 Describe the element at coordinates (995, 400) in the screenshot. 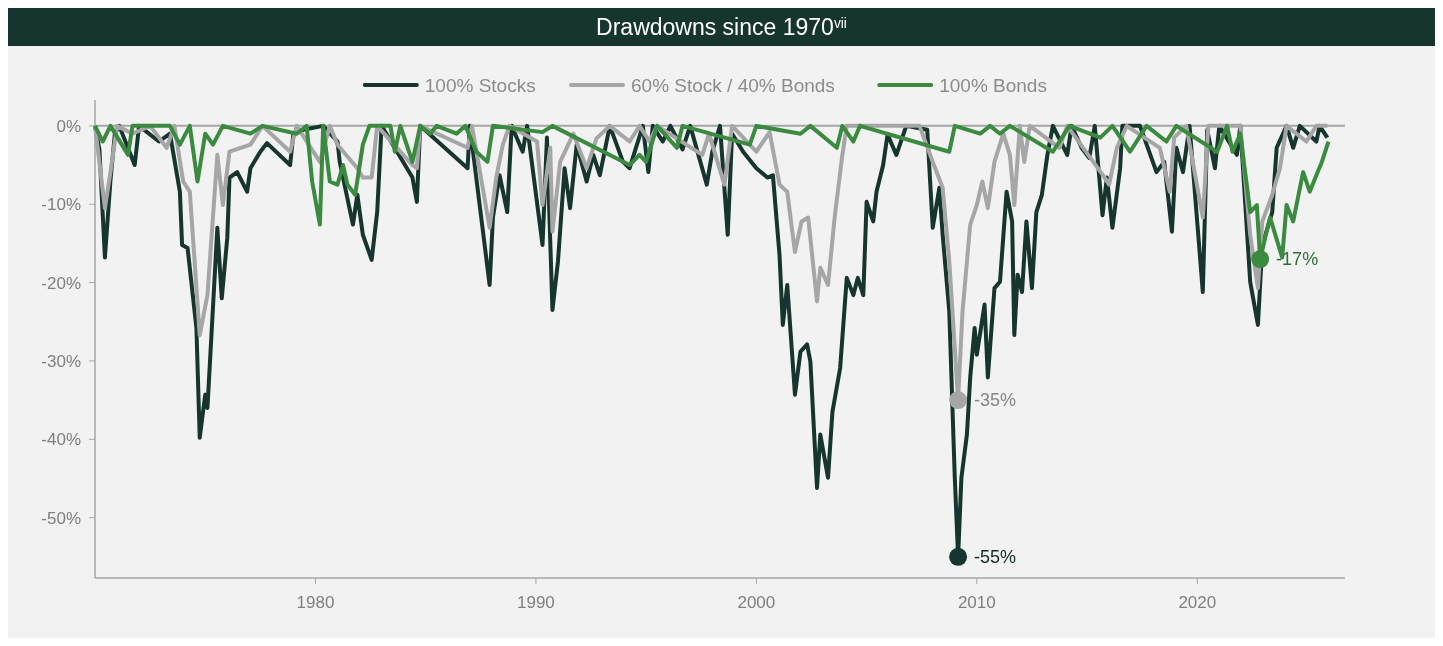

I see `data-label: -35%` at that location.